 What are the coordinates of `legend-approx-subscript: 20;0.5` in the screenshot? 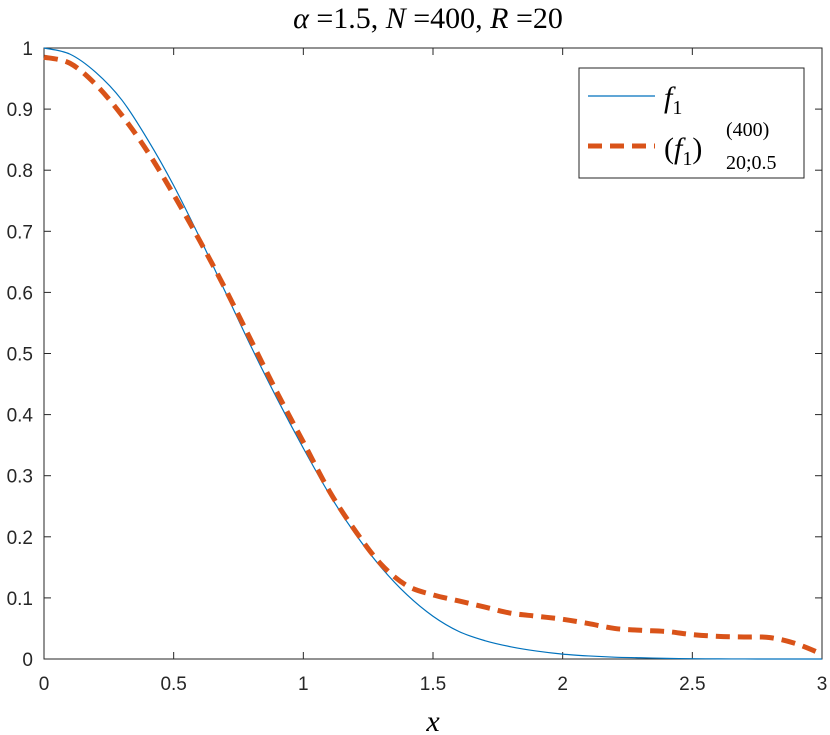 It's located at (751, 163).